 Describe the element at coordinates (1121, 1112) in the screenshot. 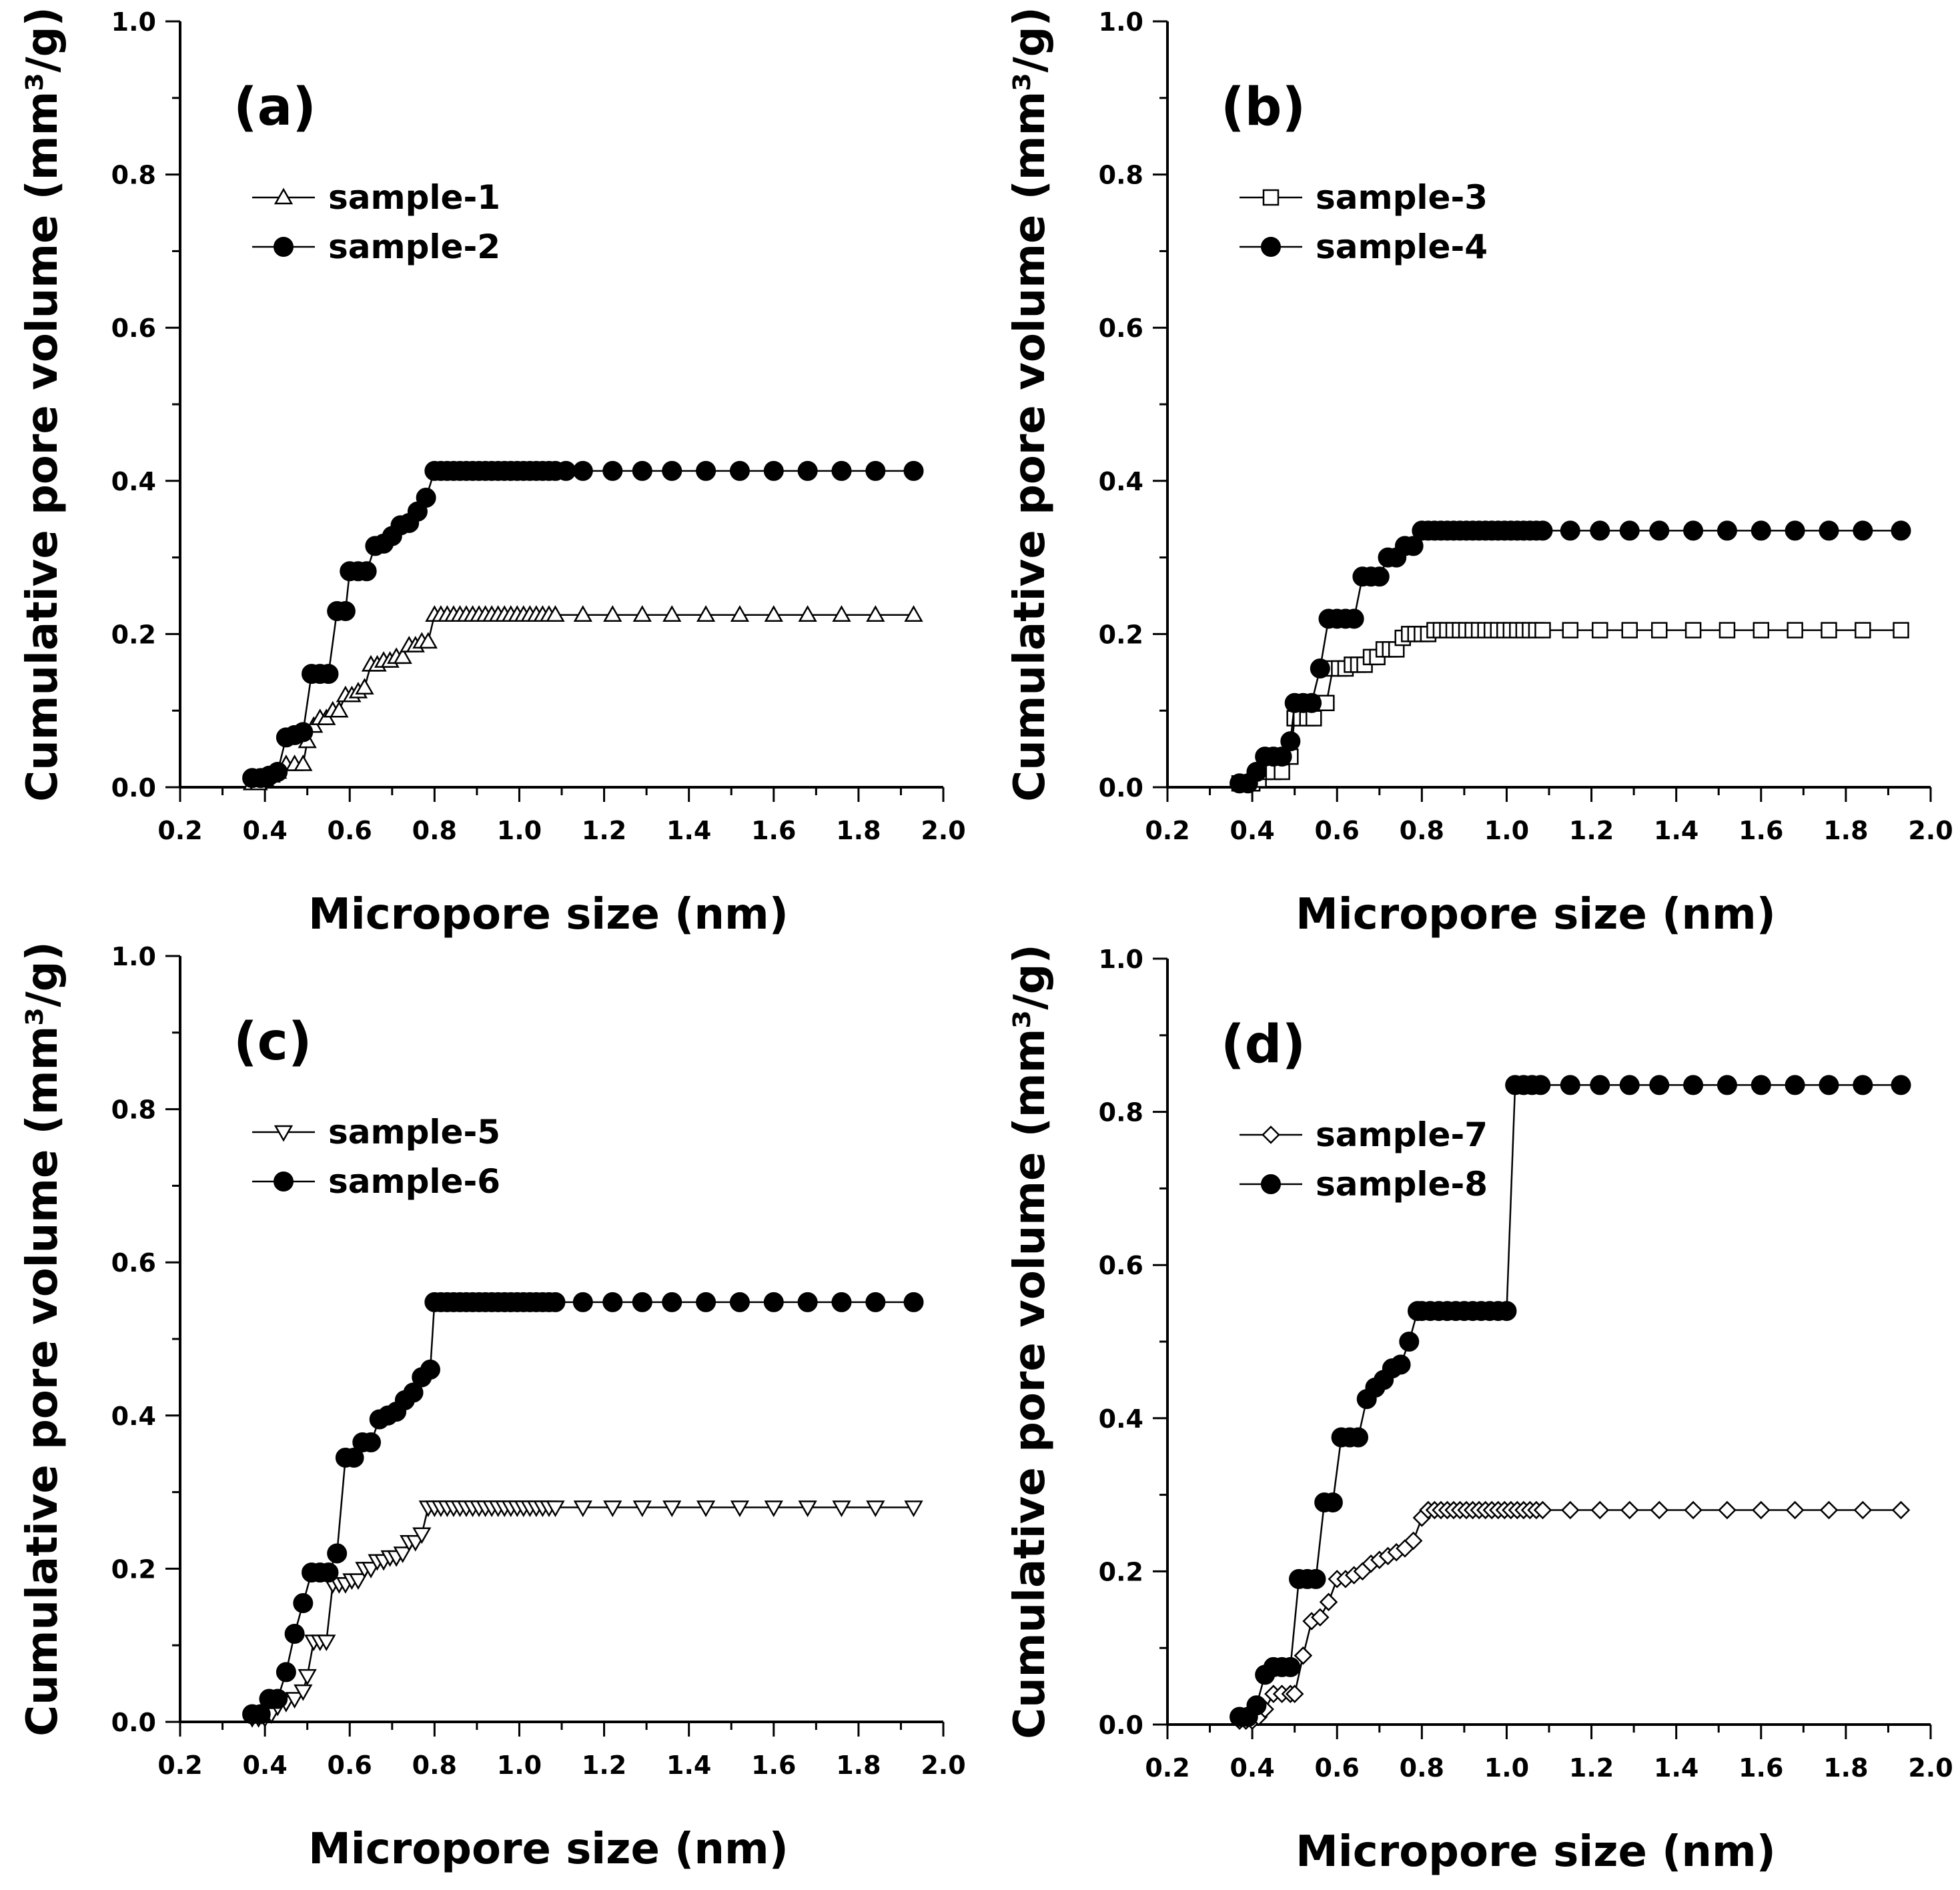

I see `y-tick-label: 0.8` at that location.